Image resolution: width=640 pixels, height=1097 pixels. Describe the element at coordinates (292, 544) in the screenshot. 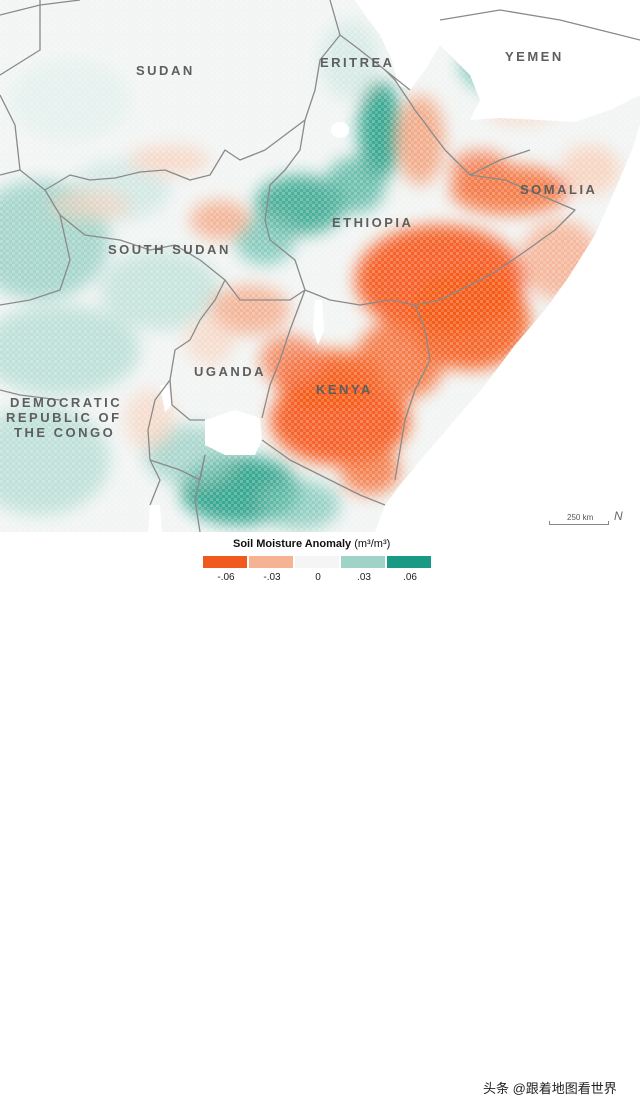

I see `legend-title-text: Soil Moisture Anomaly` at that location.